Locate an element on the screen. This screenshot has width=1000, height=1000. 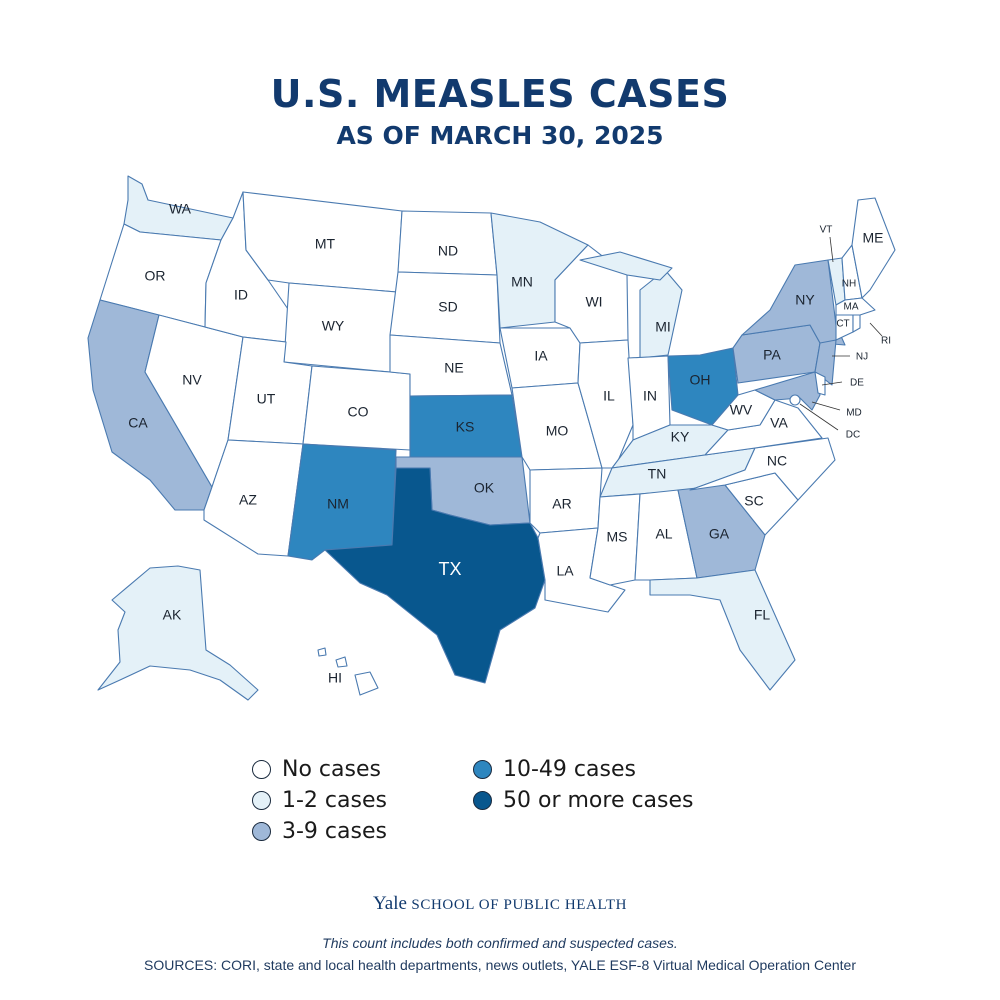
state-DC is located at coordinates (795, 400).